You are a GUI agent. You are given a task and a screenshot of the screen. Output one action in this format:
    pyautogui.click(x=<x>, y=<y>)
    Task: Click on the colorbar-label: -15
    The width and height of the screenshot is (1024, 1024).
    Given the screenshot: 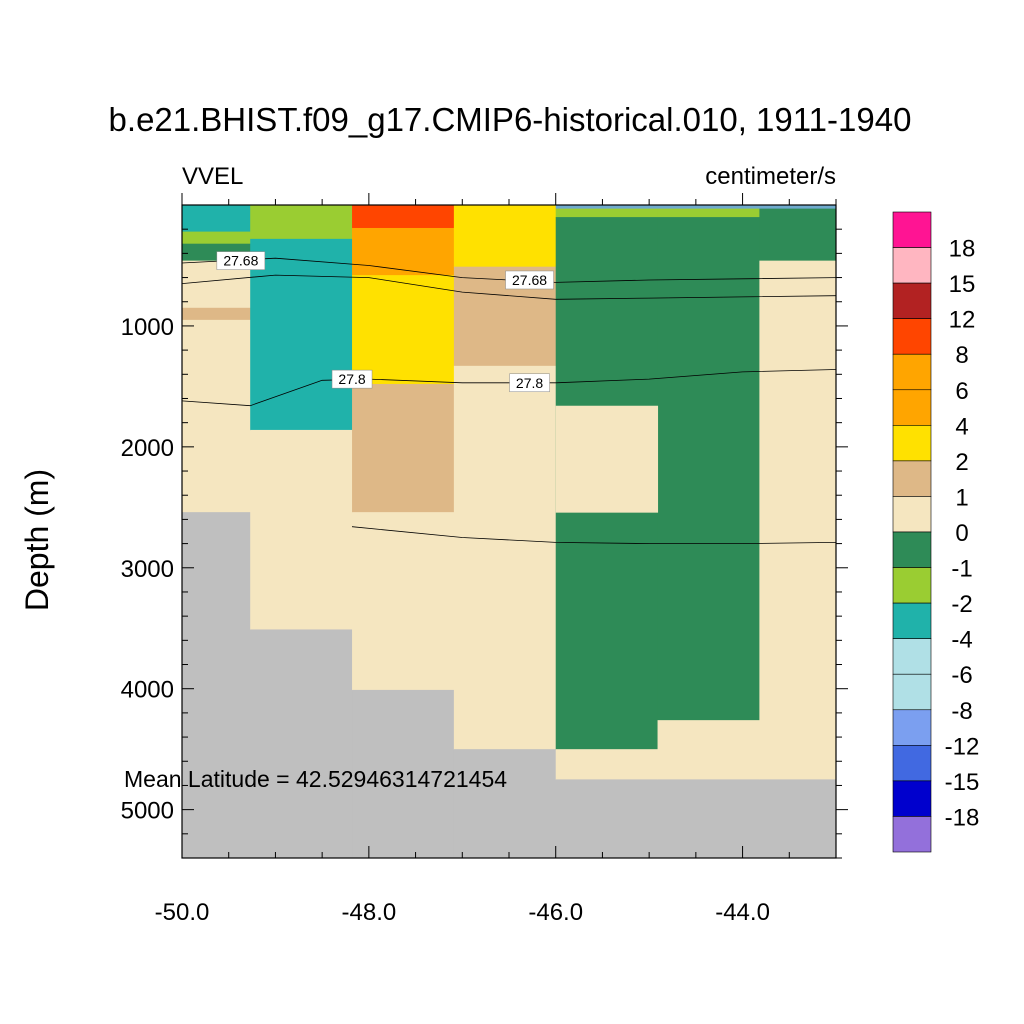 What is the action you would take?
    pyautogui.click(x=962, y=782)
    